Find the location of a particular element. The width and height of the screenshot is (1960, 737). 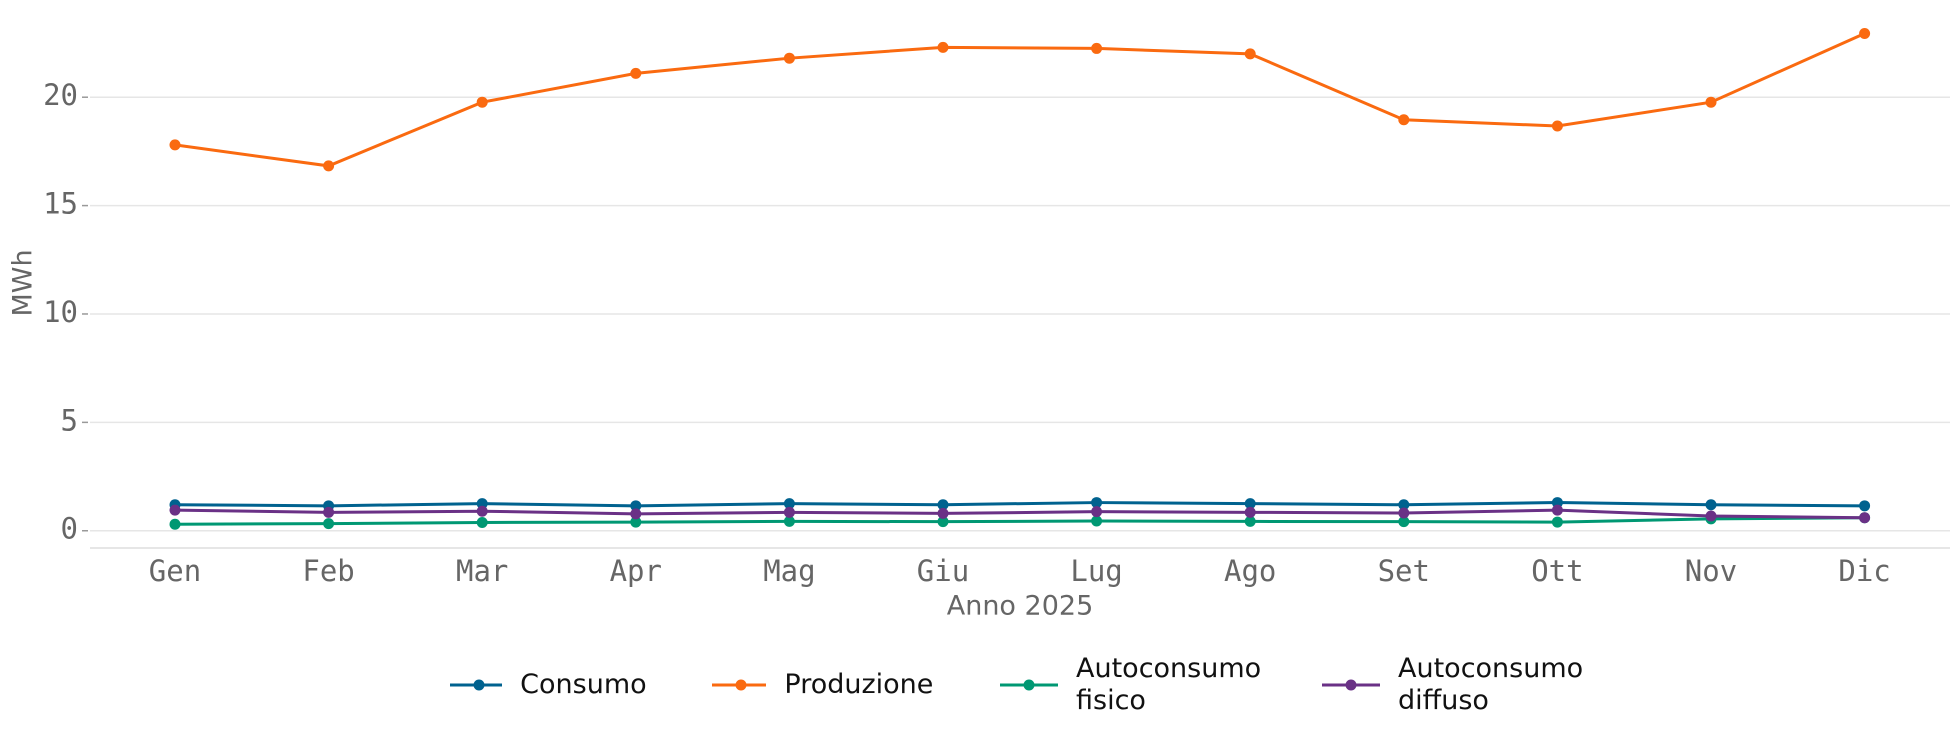

y-tick-label: 0 is located at coordinates (69, 529).